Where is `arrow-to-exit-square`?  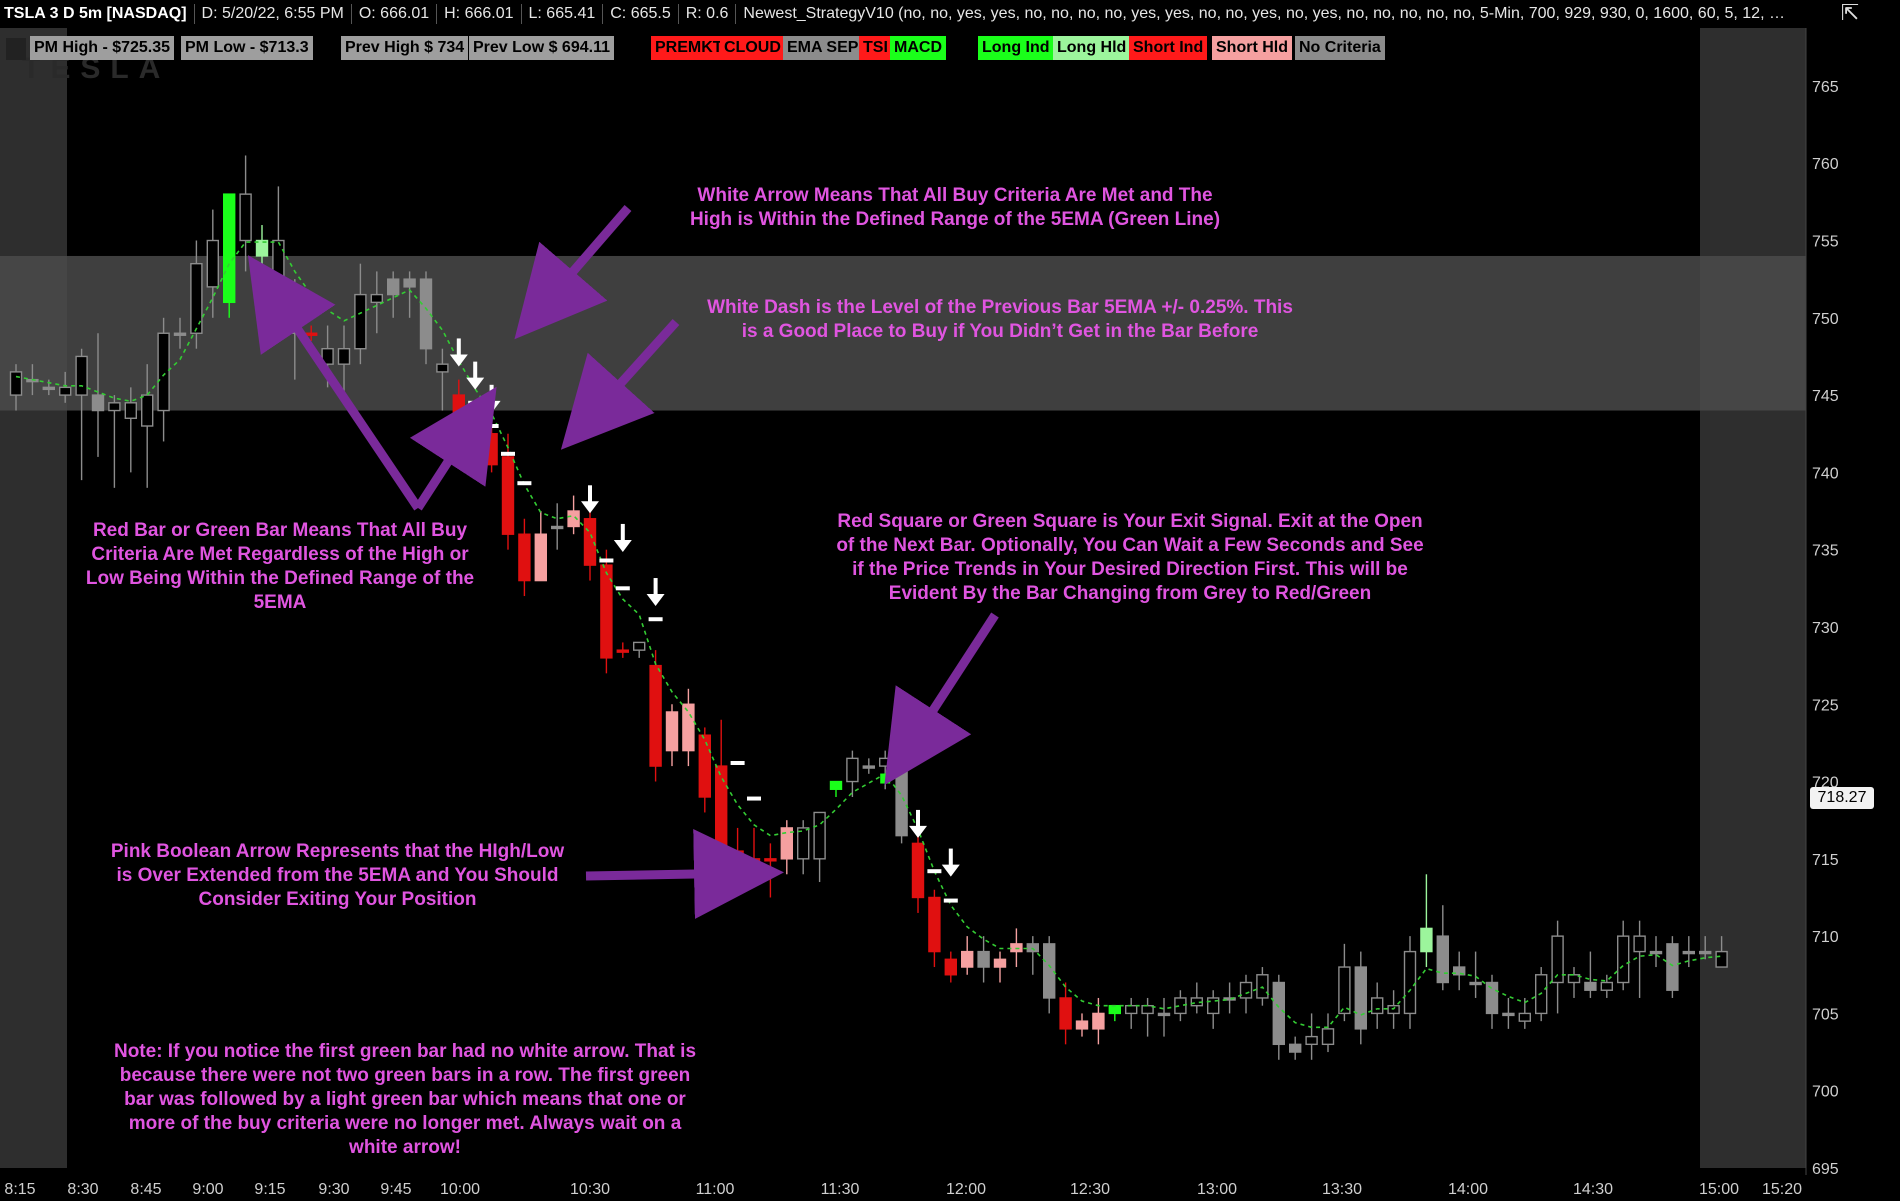 arrow-to-exit-square is located at coordinates (941, 699).